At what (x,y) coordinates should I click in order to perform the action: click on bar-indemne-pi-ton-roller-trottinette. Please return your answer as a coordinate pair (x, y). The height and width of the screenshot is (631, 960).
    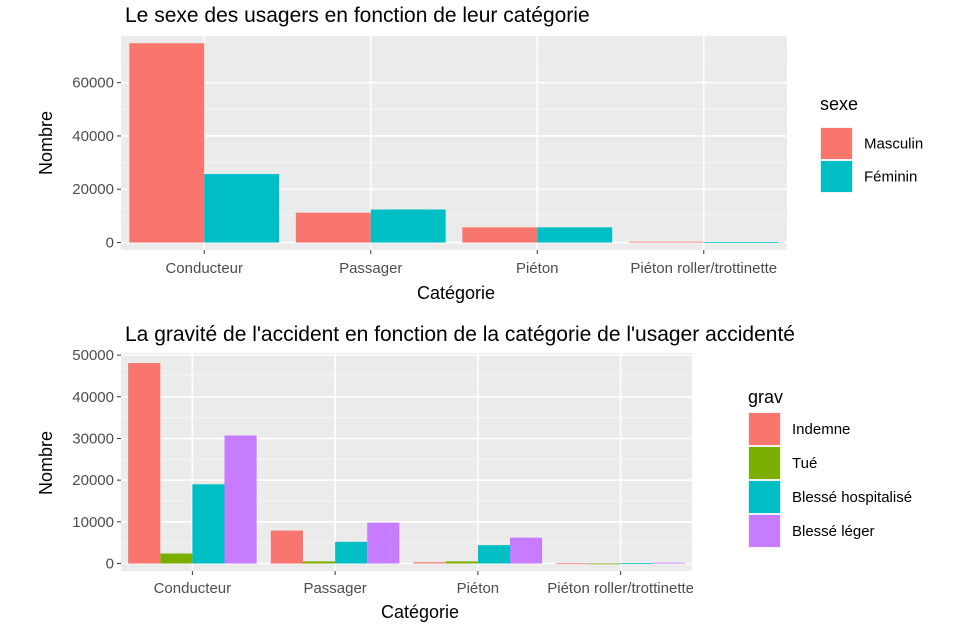
    Looking at the image, I should click on (572, 564).